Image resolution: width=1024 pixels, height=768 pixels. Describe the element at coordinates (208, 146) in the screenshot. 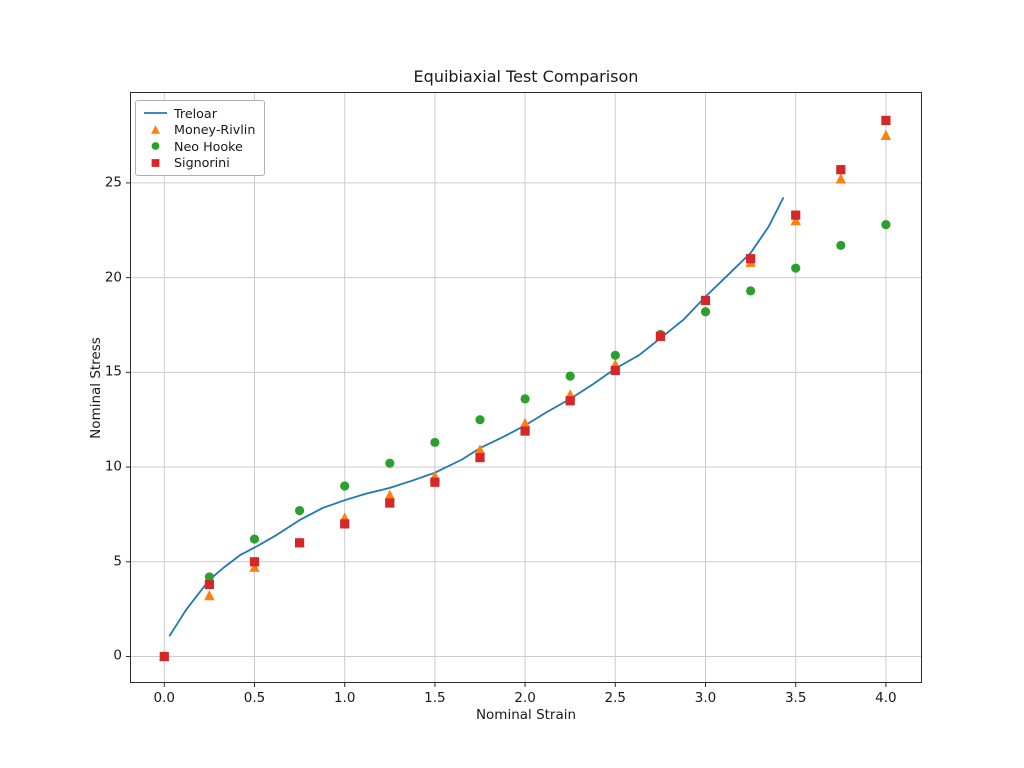

I see `legend-label: Neo Hooke` at that location.